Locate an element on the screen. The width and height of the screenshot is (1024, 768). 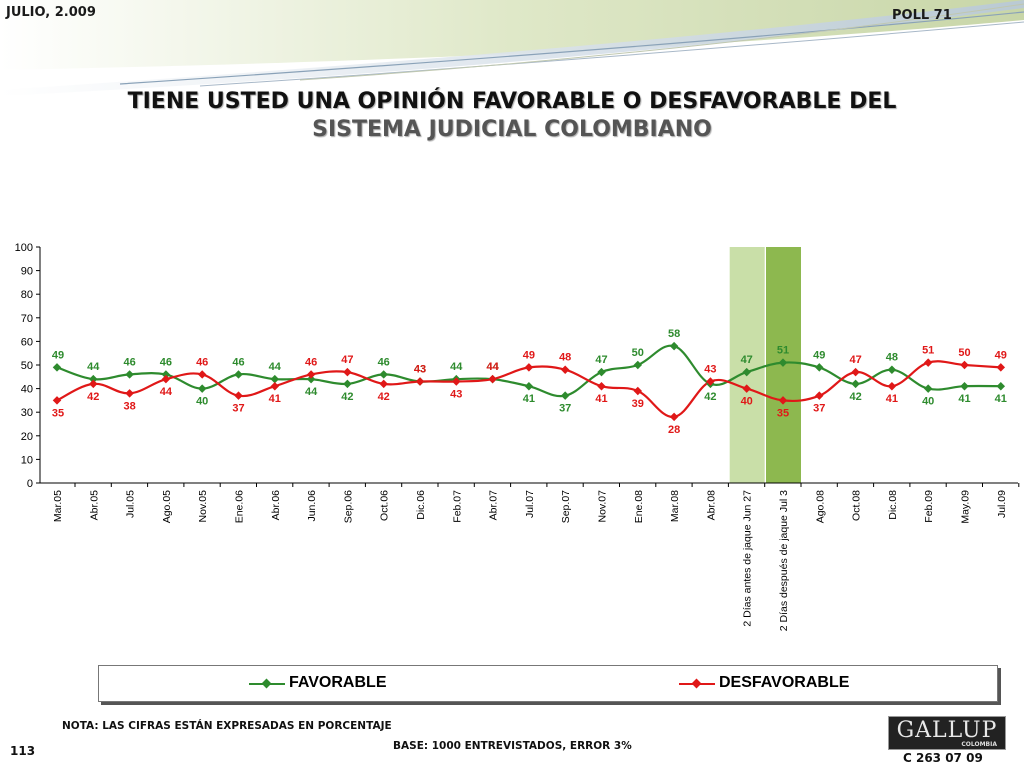
x-tick-label: Ene.06 is located at coordinates (240, 506).